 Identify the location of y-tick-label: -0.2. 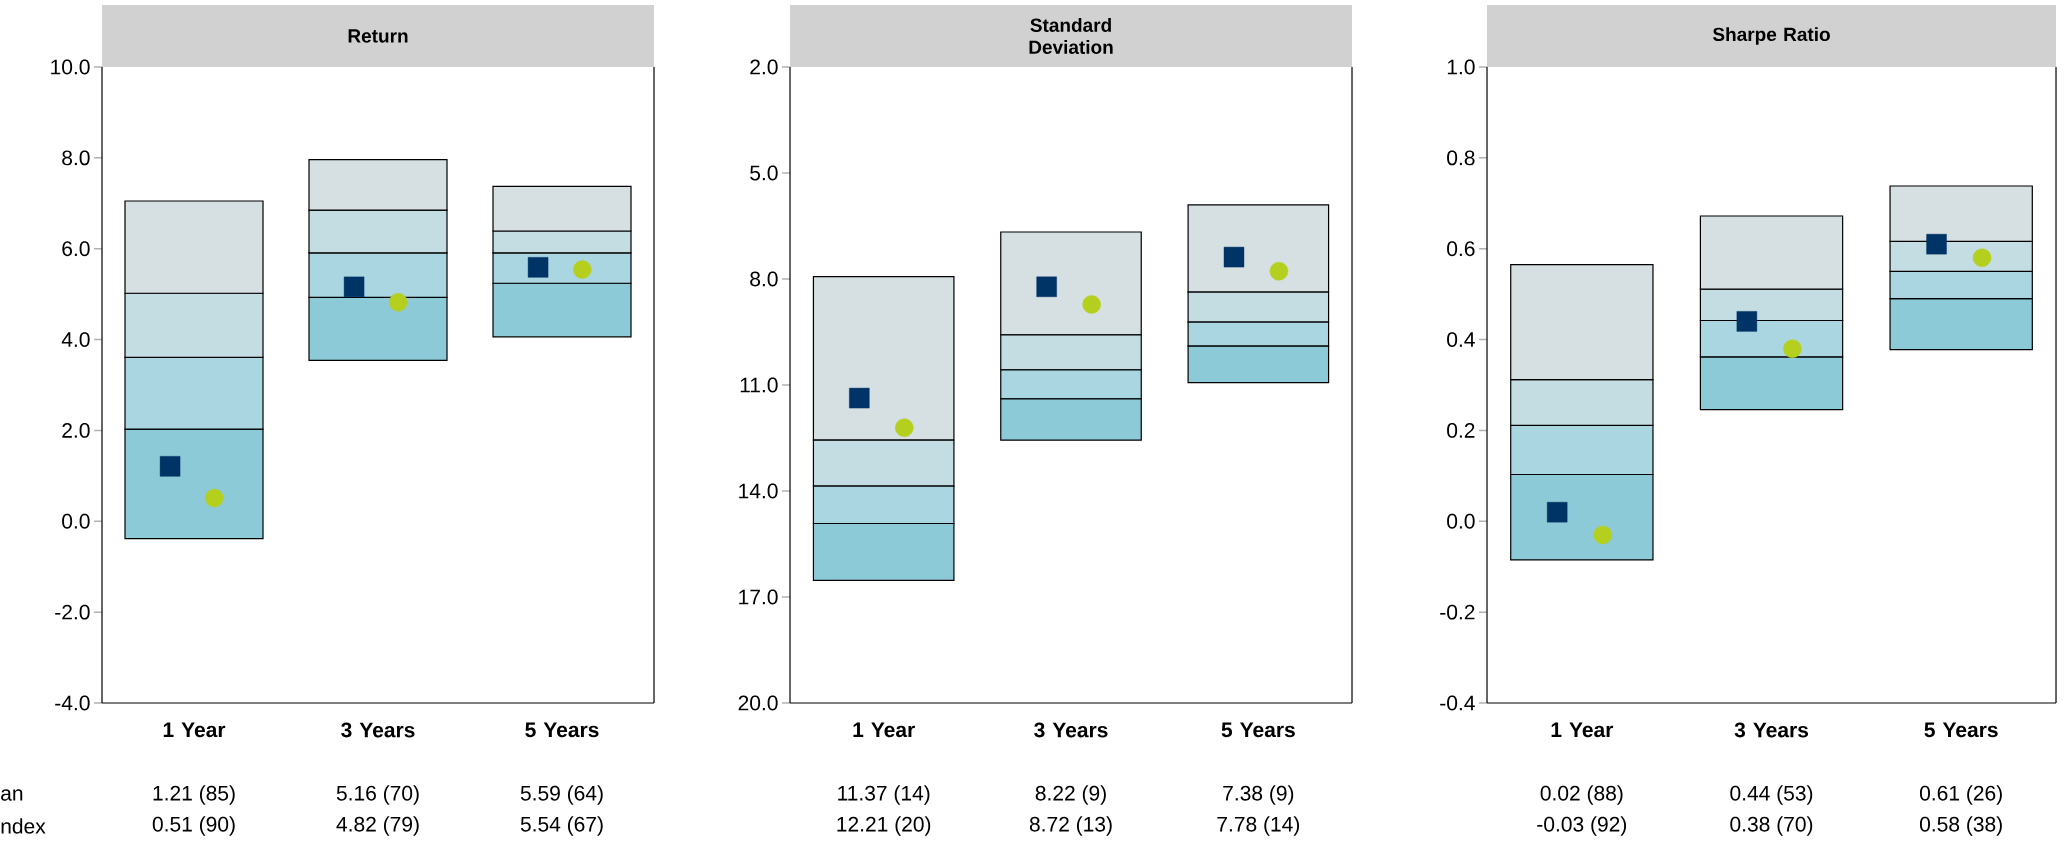
(1457, 612).